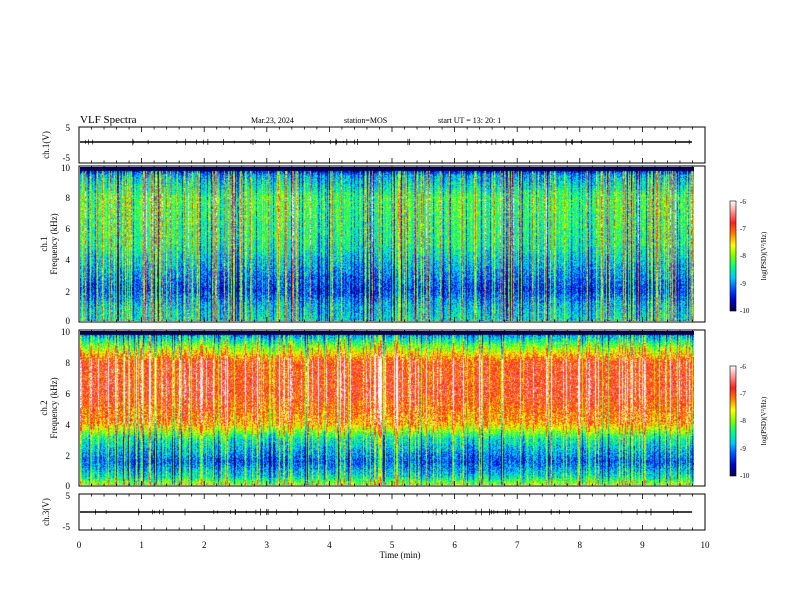 The image size is (792, 612). I want to click on x-tick-label: 6, so click(454, 545).